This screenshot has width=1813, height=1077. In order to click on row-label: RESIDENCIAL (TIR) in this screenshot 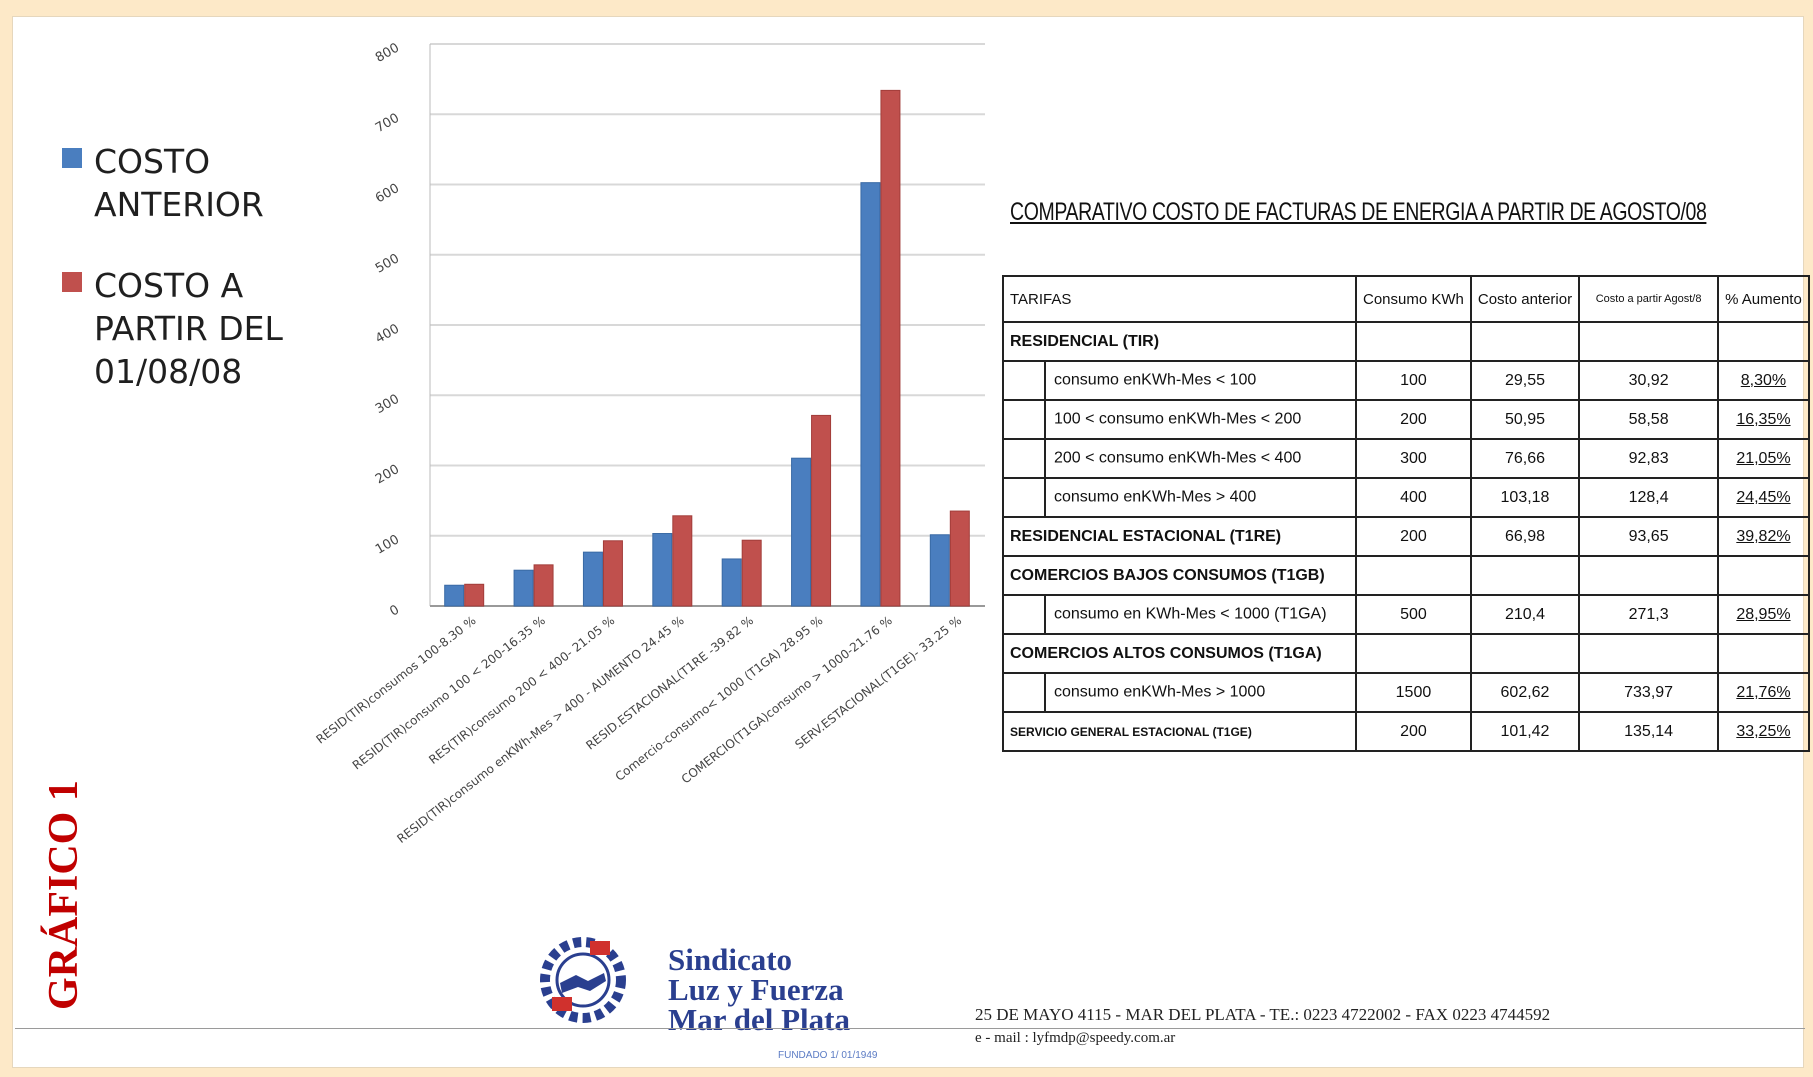, I will do `click(1085, 341)`.